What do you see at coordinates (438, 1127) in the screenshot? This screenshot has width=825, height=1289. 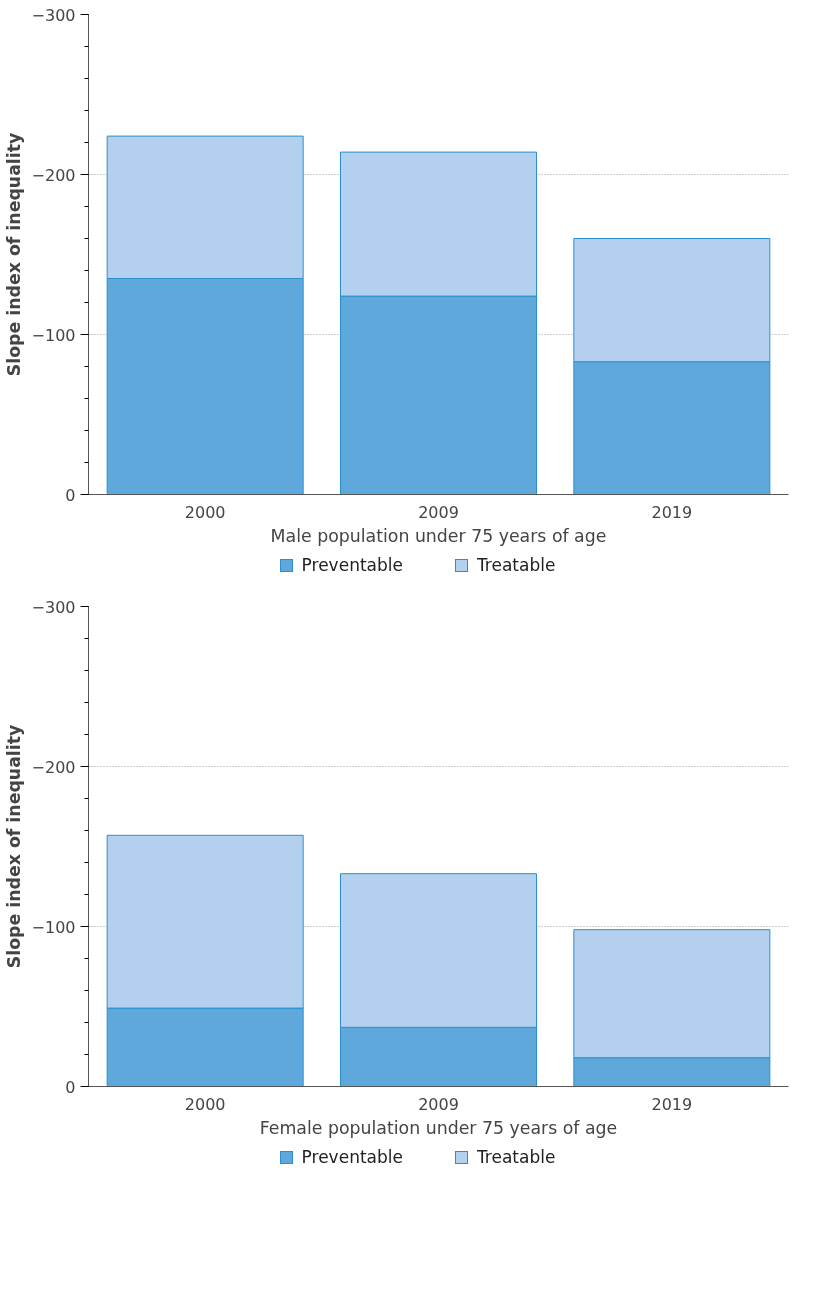 I see `x-axis-title: Female population under 75 years of age` at bounding box center [438, 1127].